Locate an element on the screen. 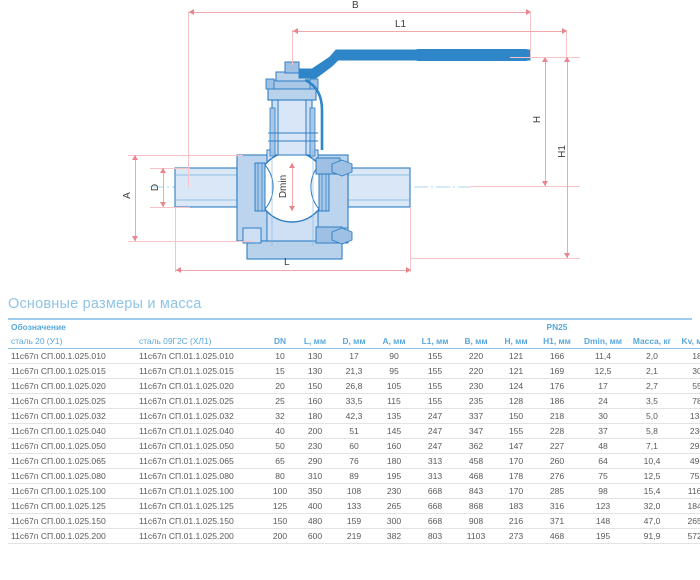  group-header-pressure: PN25 is located at coordinates (557, 327).